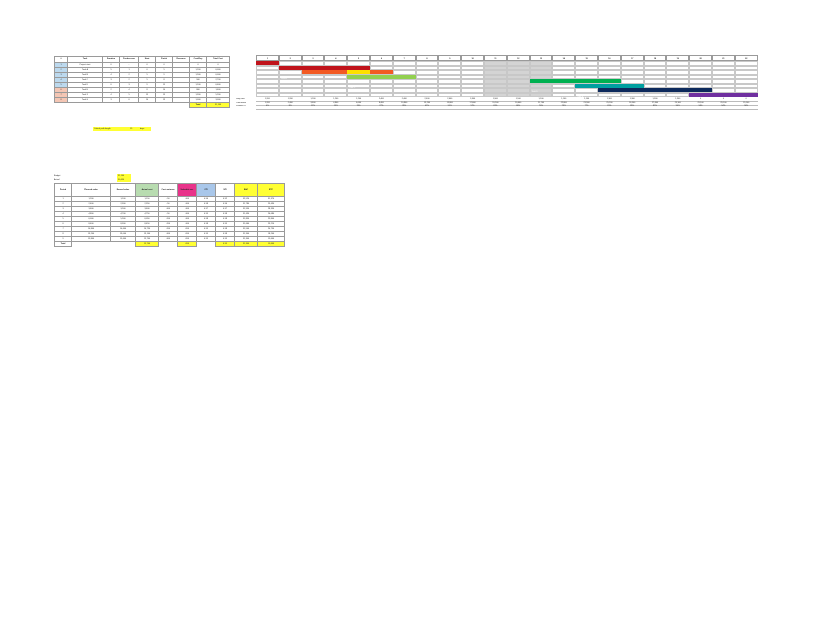  What do you see at coordinates (290, 58) in the screenshot?
I see `gantt-day-header: 2` at bounding box center [290, 58].